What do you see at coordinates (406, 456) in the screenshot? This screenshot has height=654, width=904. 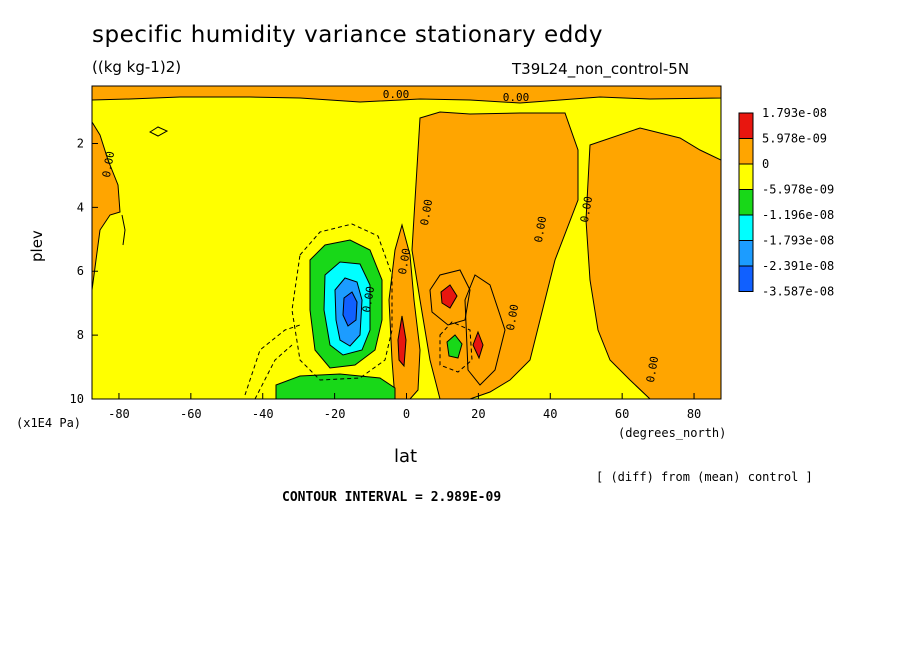 I see `x-axis-label: lat` at bounding box center [406, 456].